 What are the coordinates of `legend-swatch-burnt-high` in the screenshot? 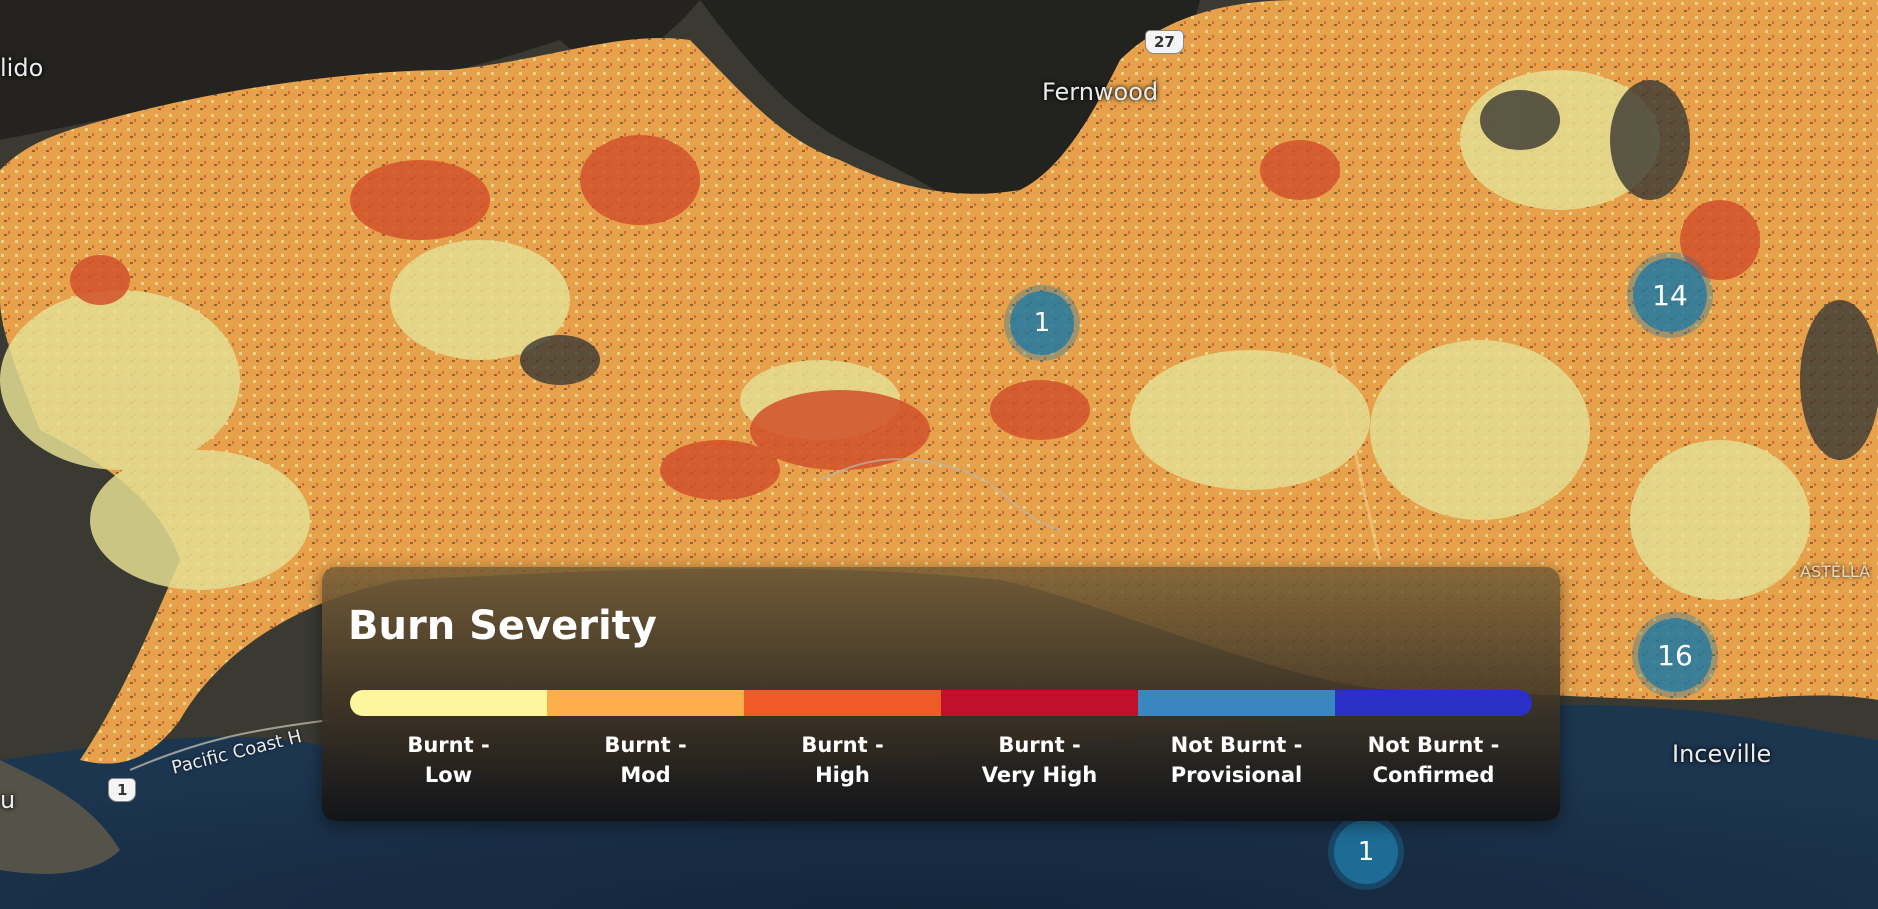 It's located at (842, 703).